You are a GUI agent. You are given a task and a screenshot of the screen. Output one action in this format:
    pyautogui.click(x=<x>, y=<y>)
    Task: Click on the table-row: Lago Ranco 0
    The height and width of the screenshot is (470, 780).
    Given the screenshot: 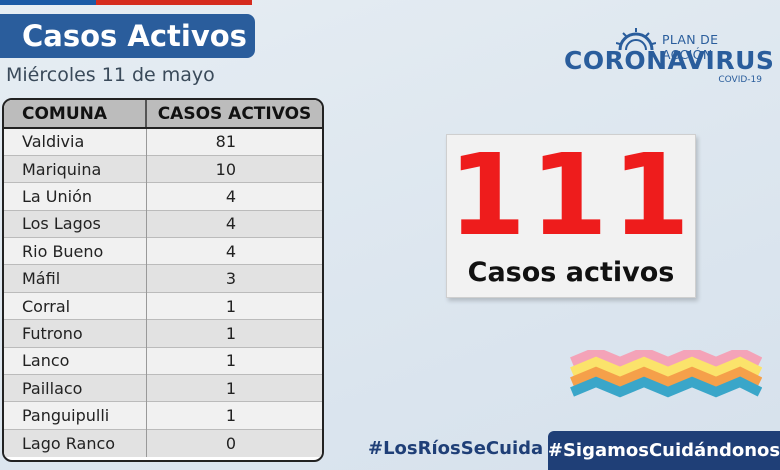 What is the action you would take?
    pyautogui.click(x=163, y=442)
    